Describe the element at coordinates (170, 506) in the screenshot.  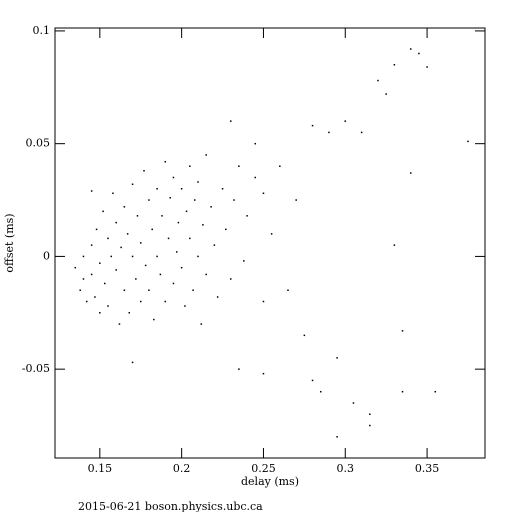
I see `footer: 2015-06-21 boson.physics.ubc.ca` at that location.